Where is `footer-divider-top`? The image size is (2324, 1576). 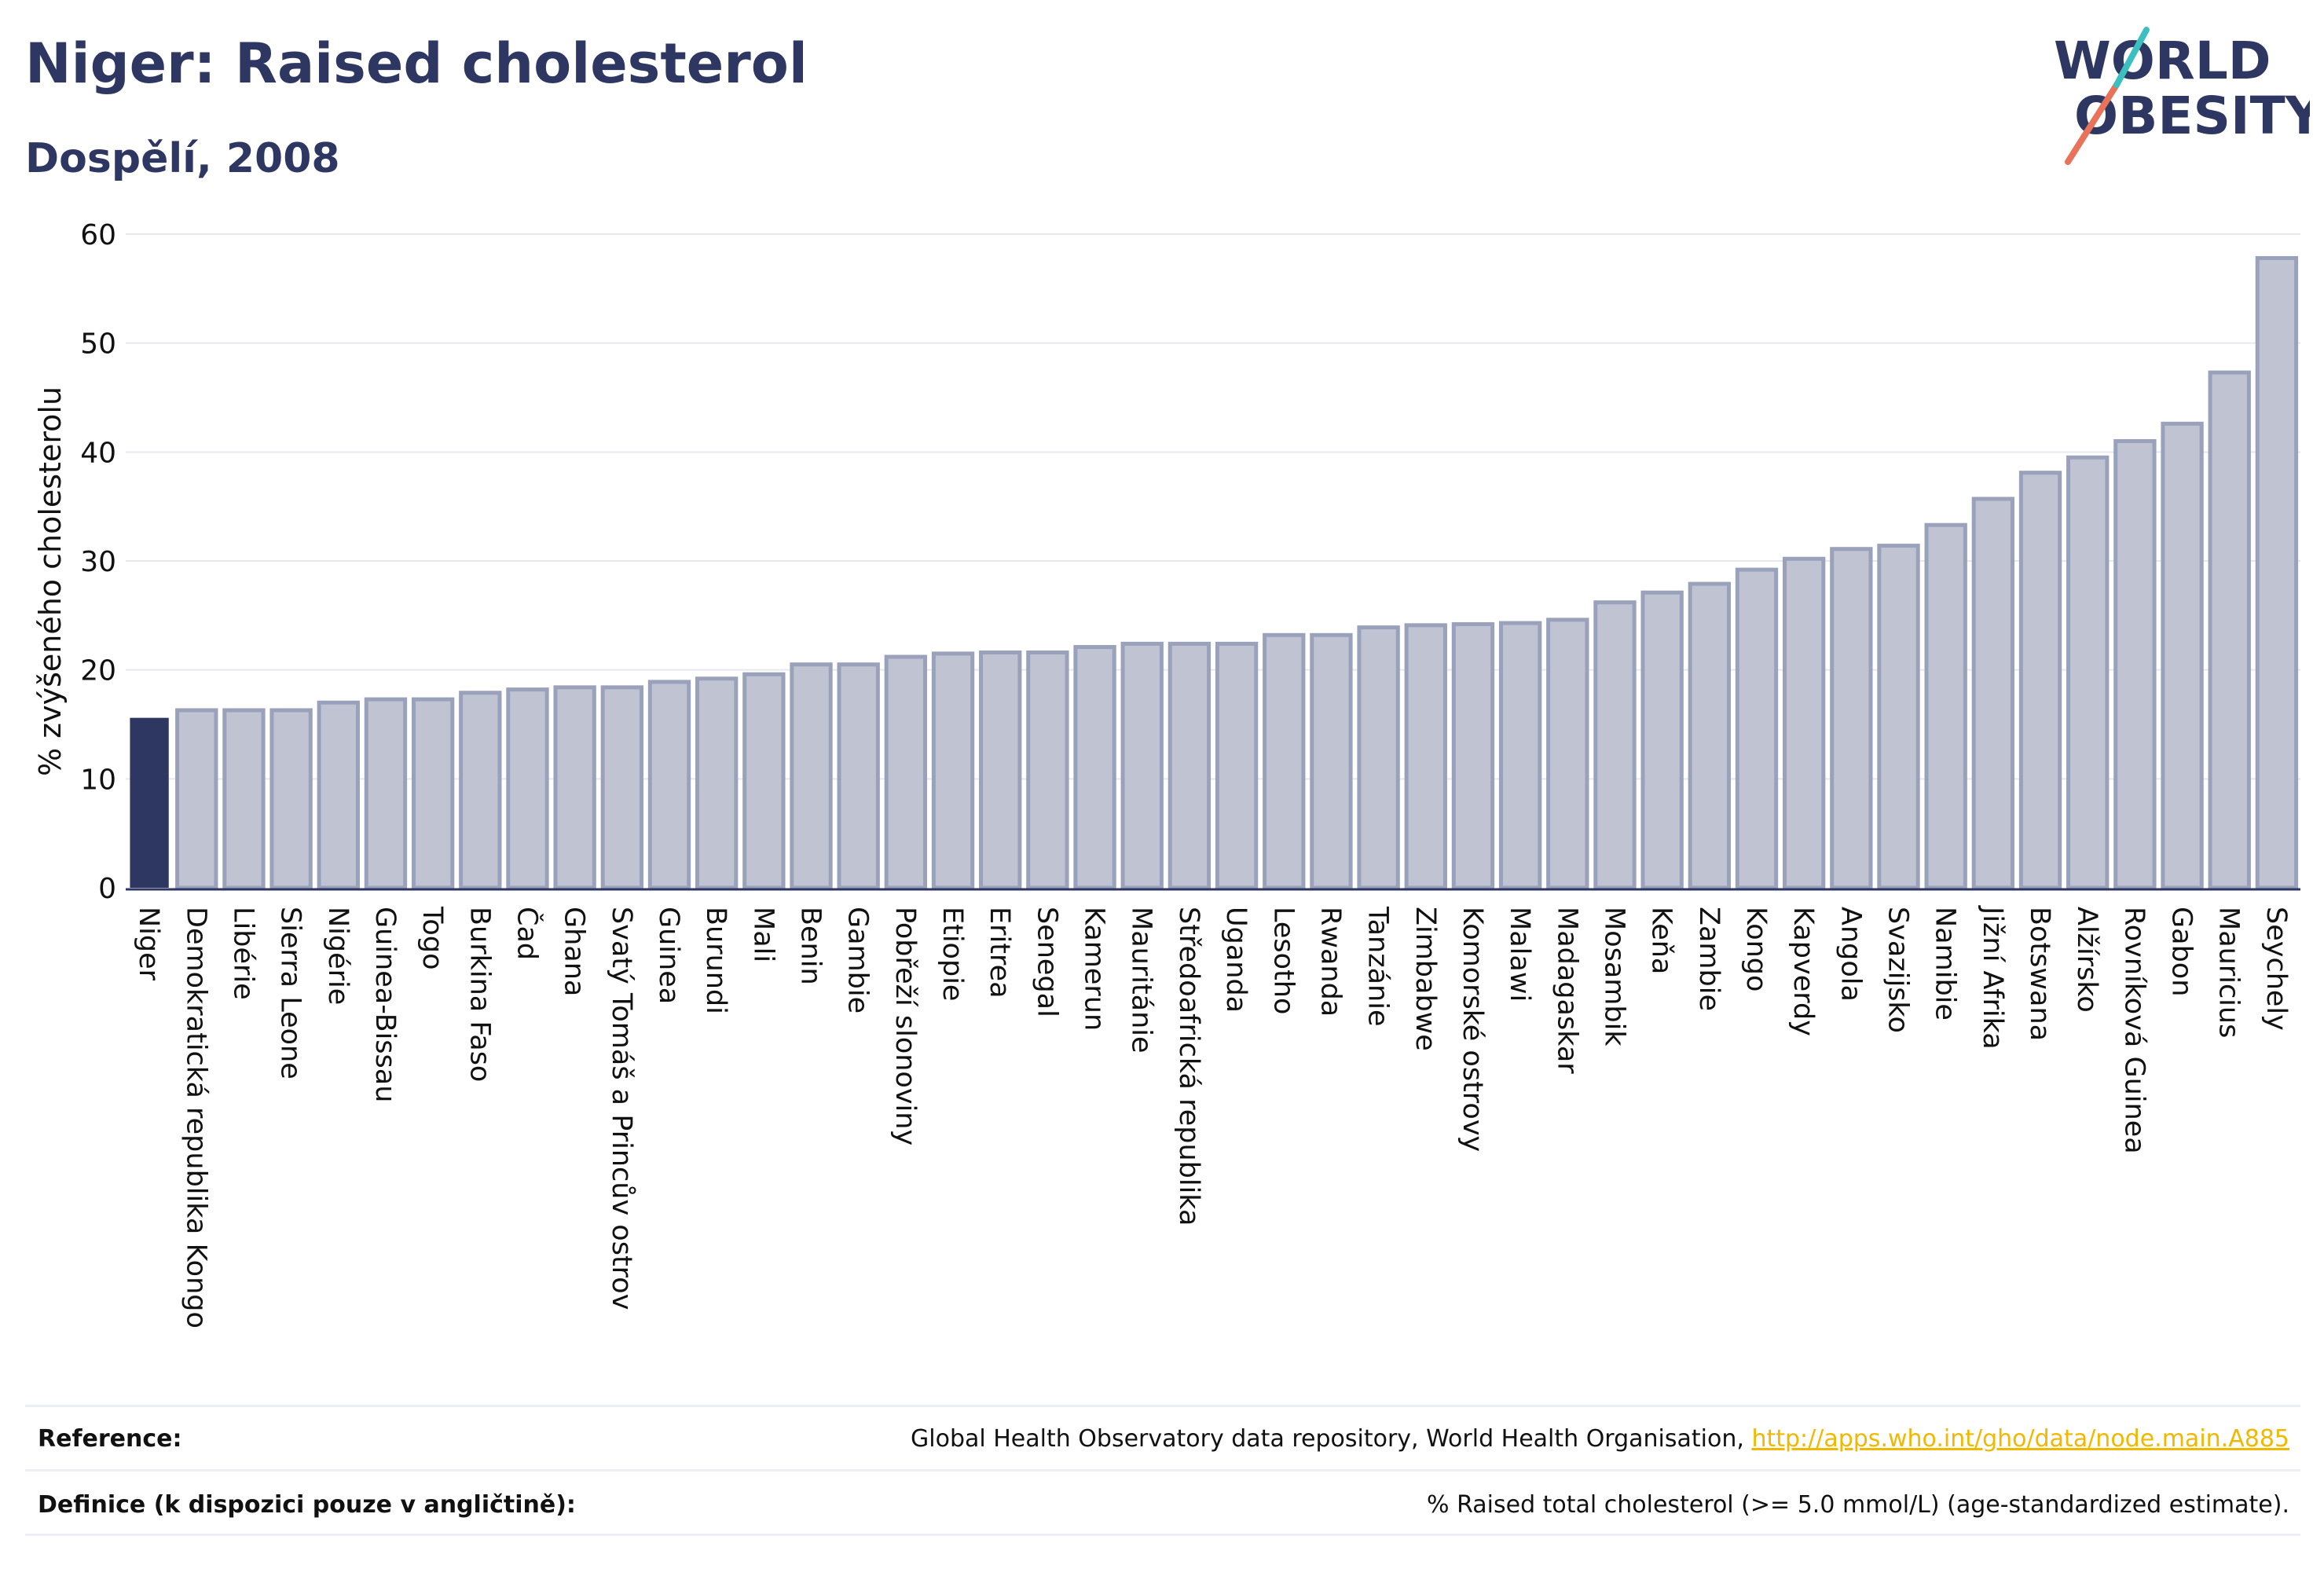
footer-divider-top is located at coordinates (1162, 1406).